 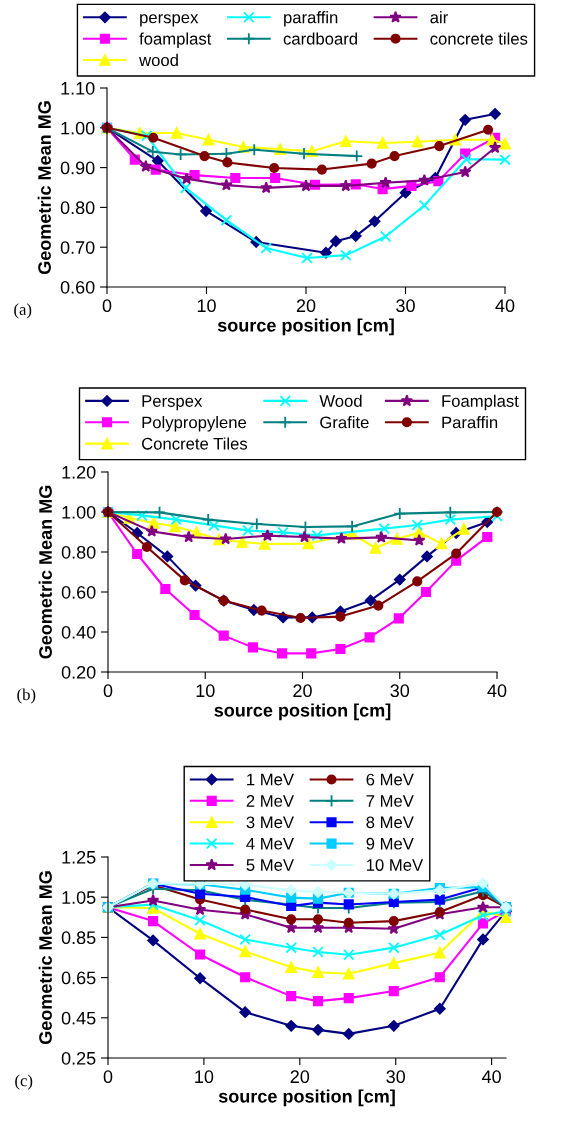 What do you see at coordinates (194, 424) in the screenshot?
I see `legend-label: Polypropylene` at bounding box center [194, 424].